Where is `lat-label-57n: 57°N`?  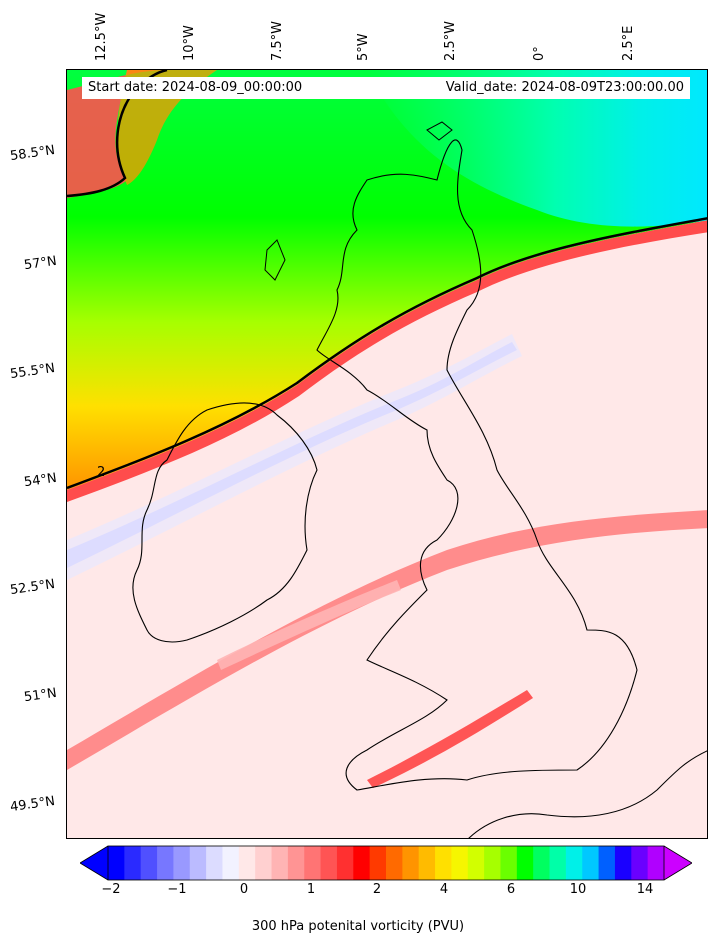 lat-label-57n: 57°N is located at coordinates (40, 263).